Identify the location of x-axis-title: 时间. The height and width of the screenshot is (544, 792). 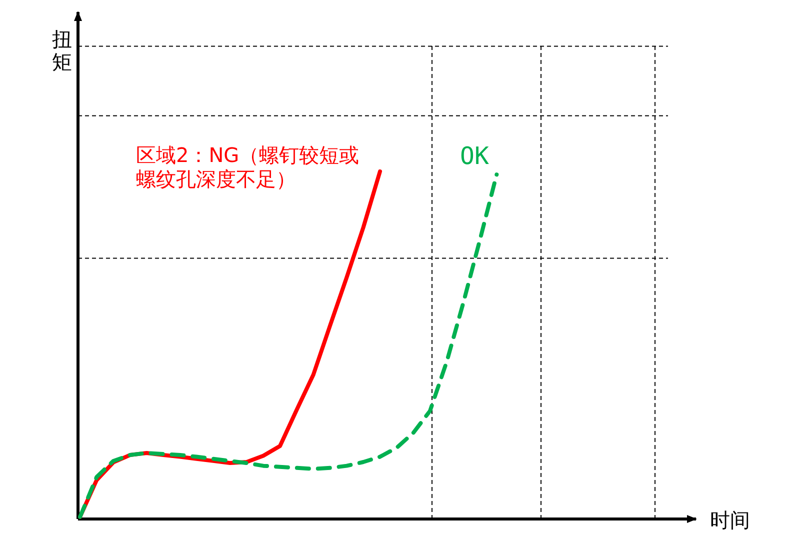
(730, 520).